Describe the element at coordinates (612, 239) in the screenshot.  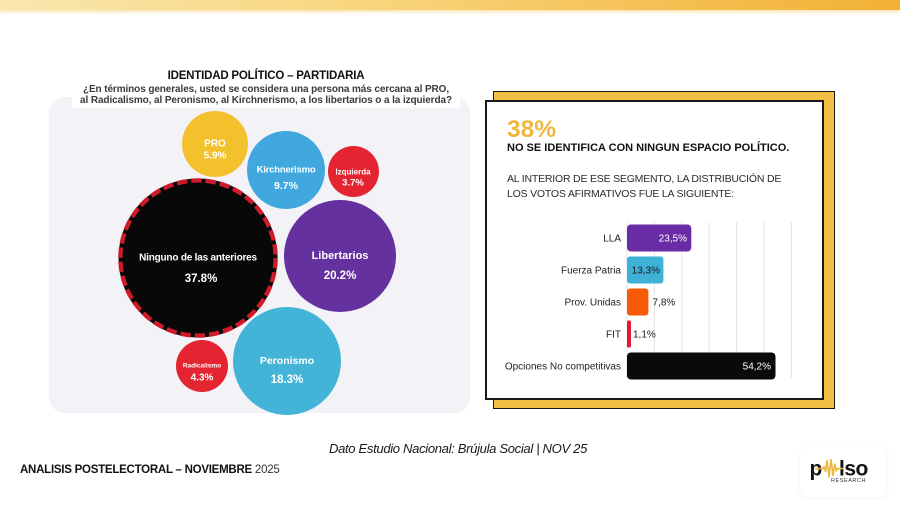
I see `svg-text: LLA` at that location.